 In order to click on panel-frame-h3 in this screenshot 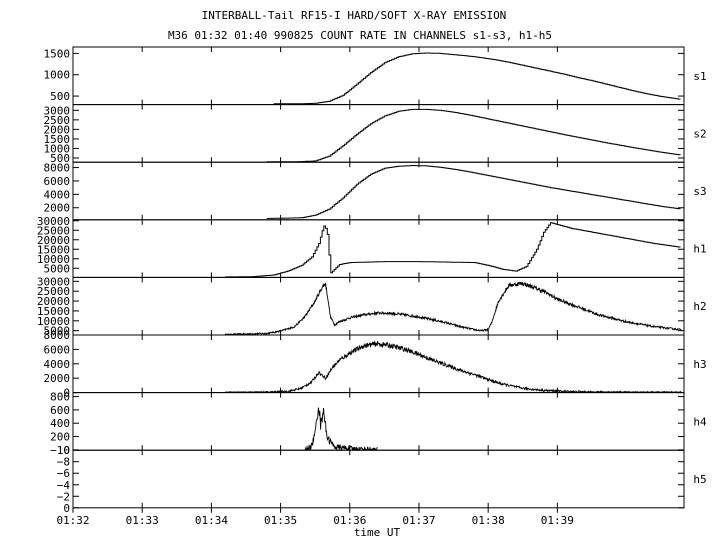, I will do `click(378, 364)`.